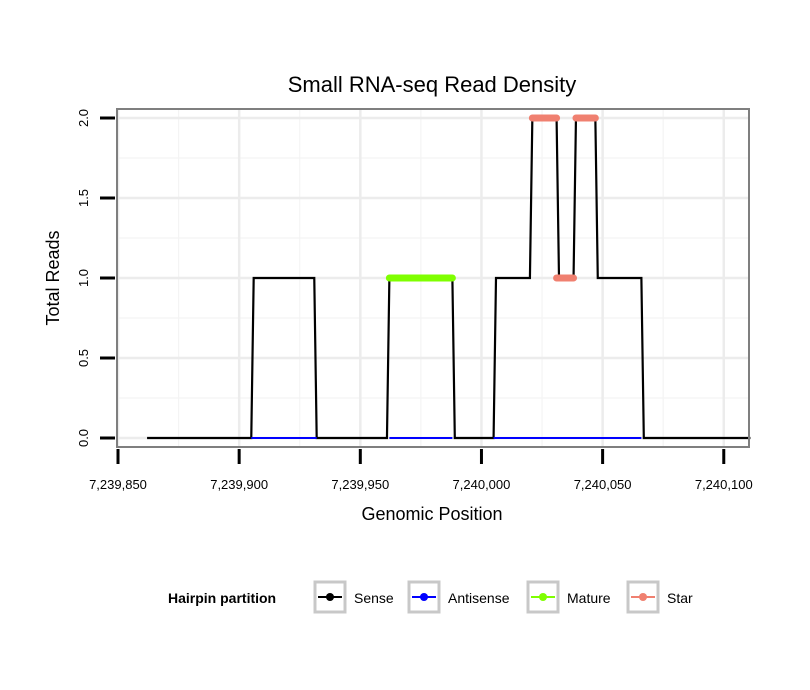  What do you see at coordinates (53, 277) in the screenshot?
I see `y-axis-title: Total Reads` at bounding box center [53, 277].